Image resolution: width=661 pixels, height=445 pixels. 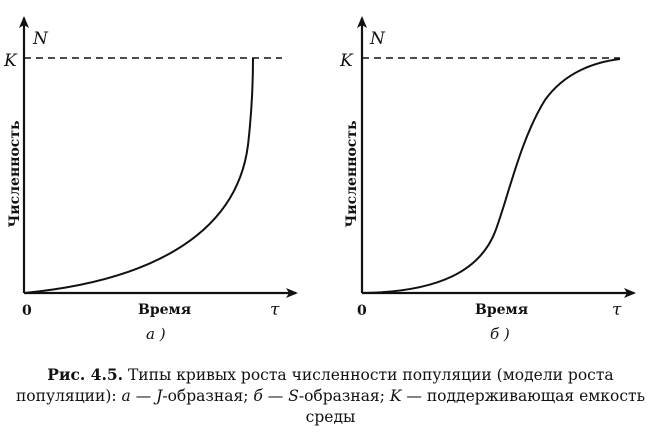 What do you see at coordinates (85, 374) in the screenshot?
I see `caption-fig-number: Рис. 4.5.` at bounding box center [85, 374].